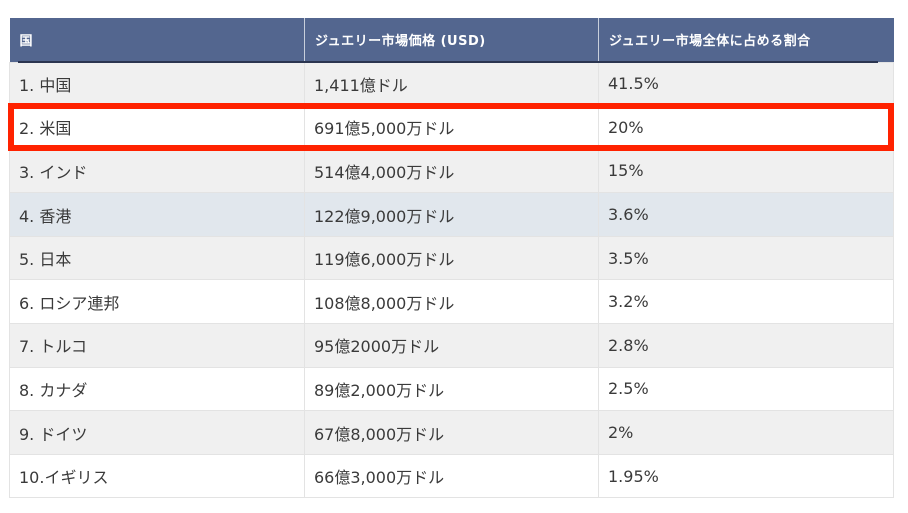 The width and height of the screenshot is (908, 513). What do you see at coordinates (746, 214) in the screenshot?
I see `cell-share: 3.6%` at bounding box center [746, 214].